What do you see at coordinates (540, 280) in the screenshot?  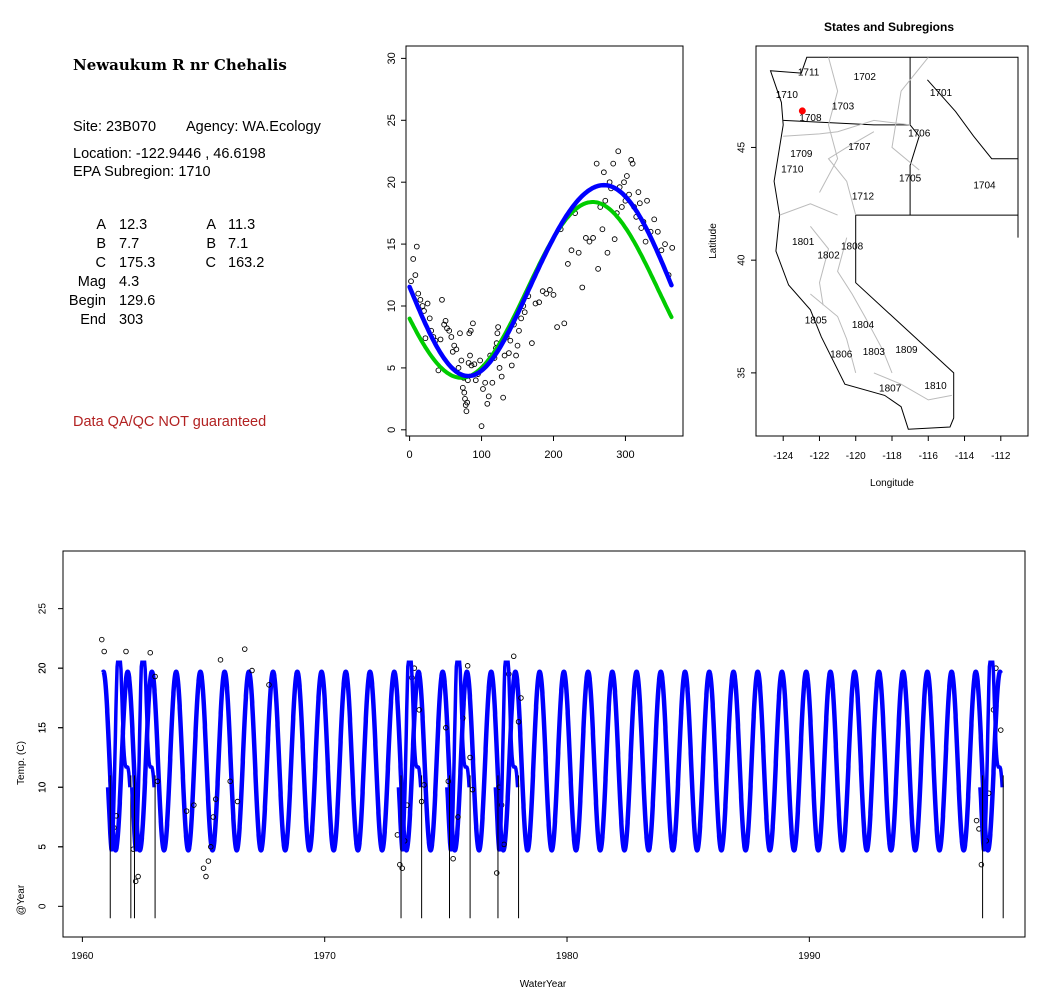 I see `blue-fit-line` at bounding box center [540, 280].